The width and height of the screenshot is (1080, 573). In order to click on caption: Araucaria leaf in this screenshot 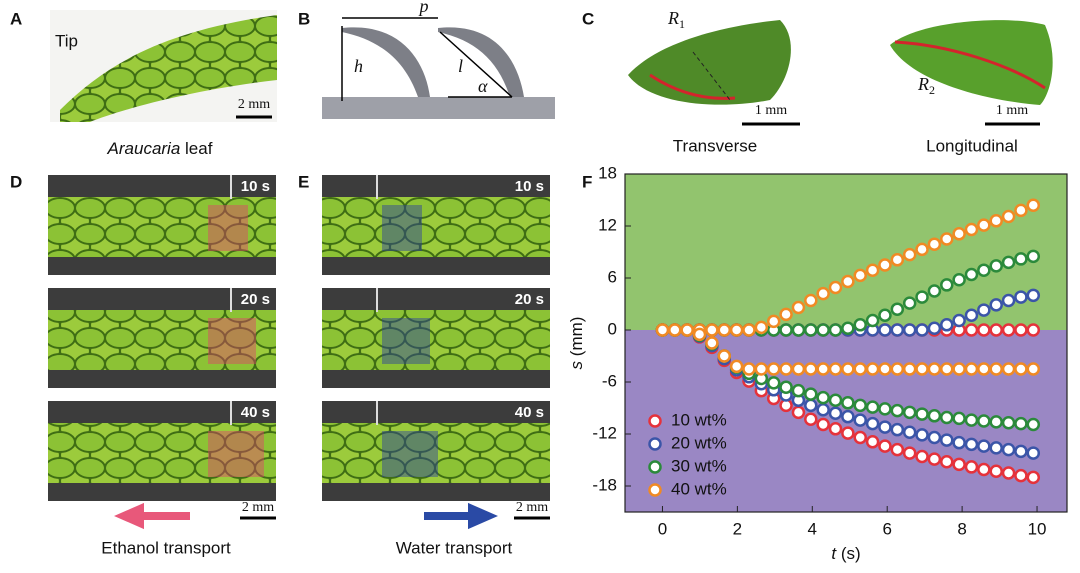, I will do `click(160, 148)`.